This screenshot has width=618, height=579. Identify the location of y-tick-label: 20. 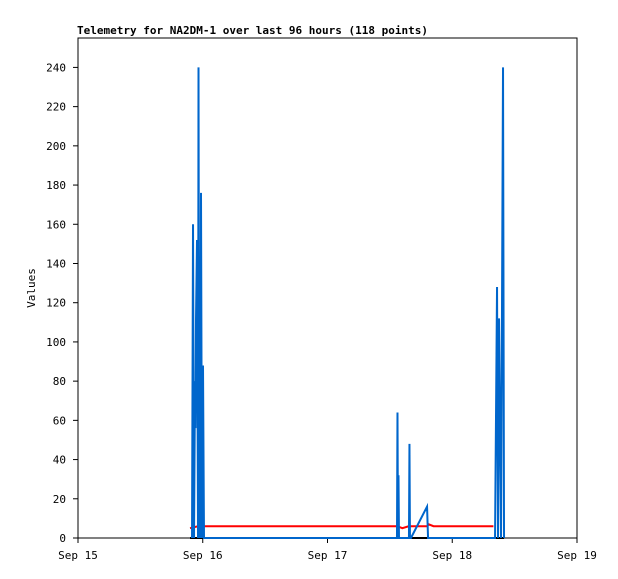
(59, 499).